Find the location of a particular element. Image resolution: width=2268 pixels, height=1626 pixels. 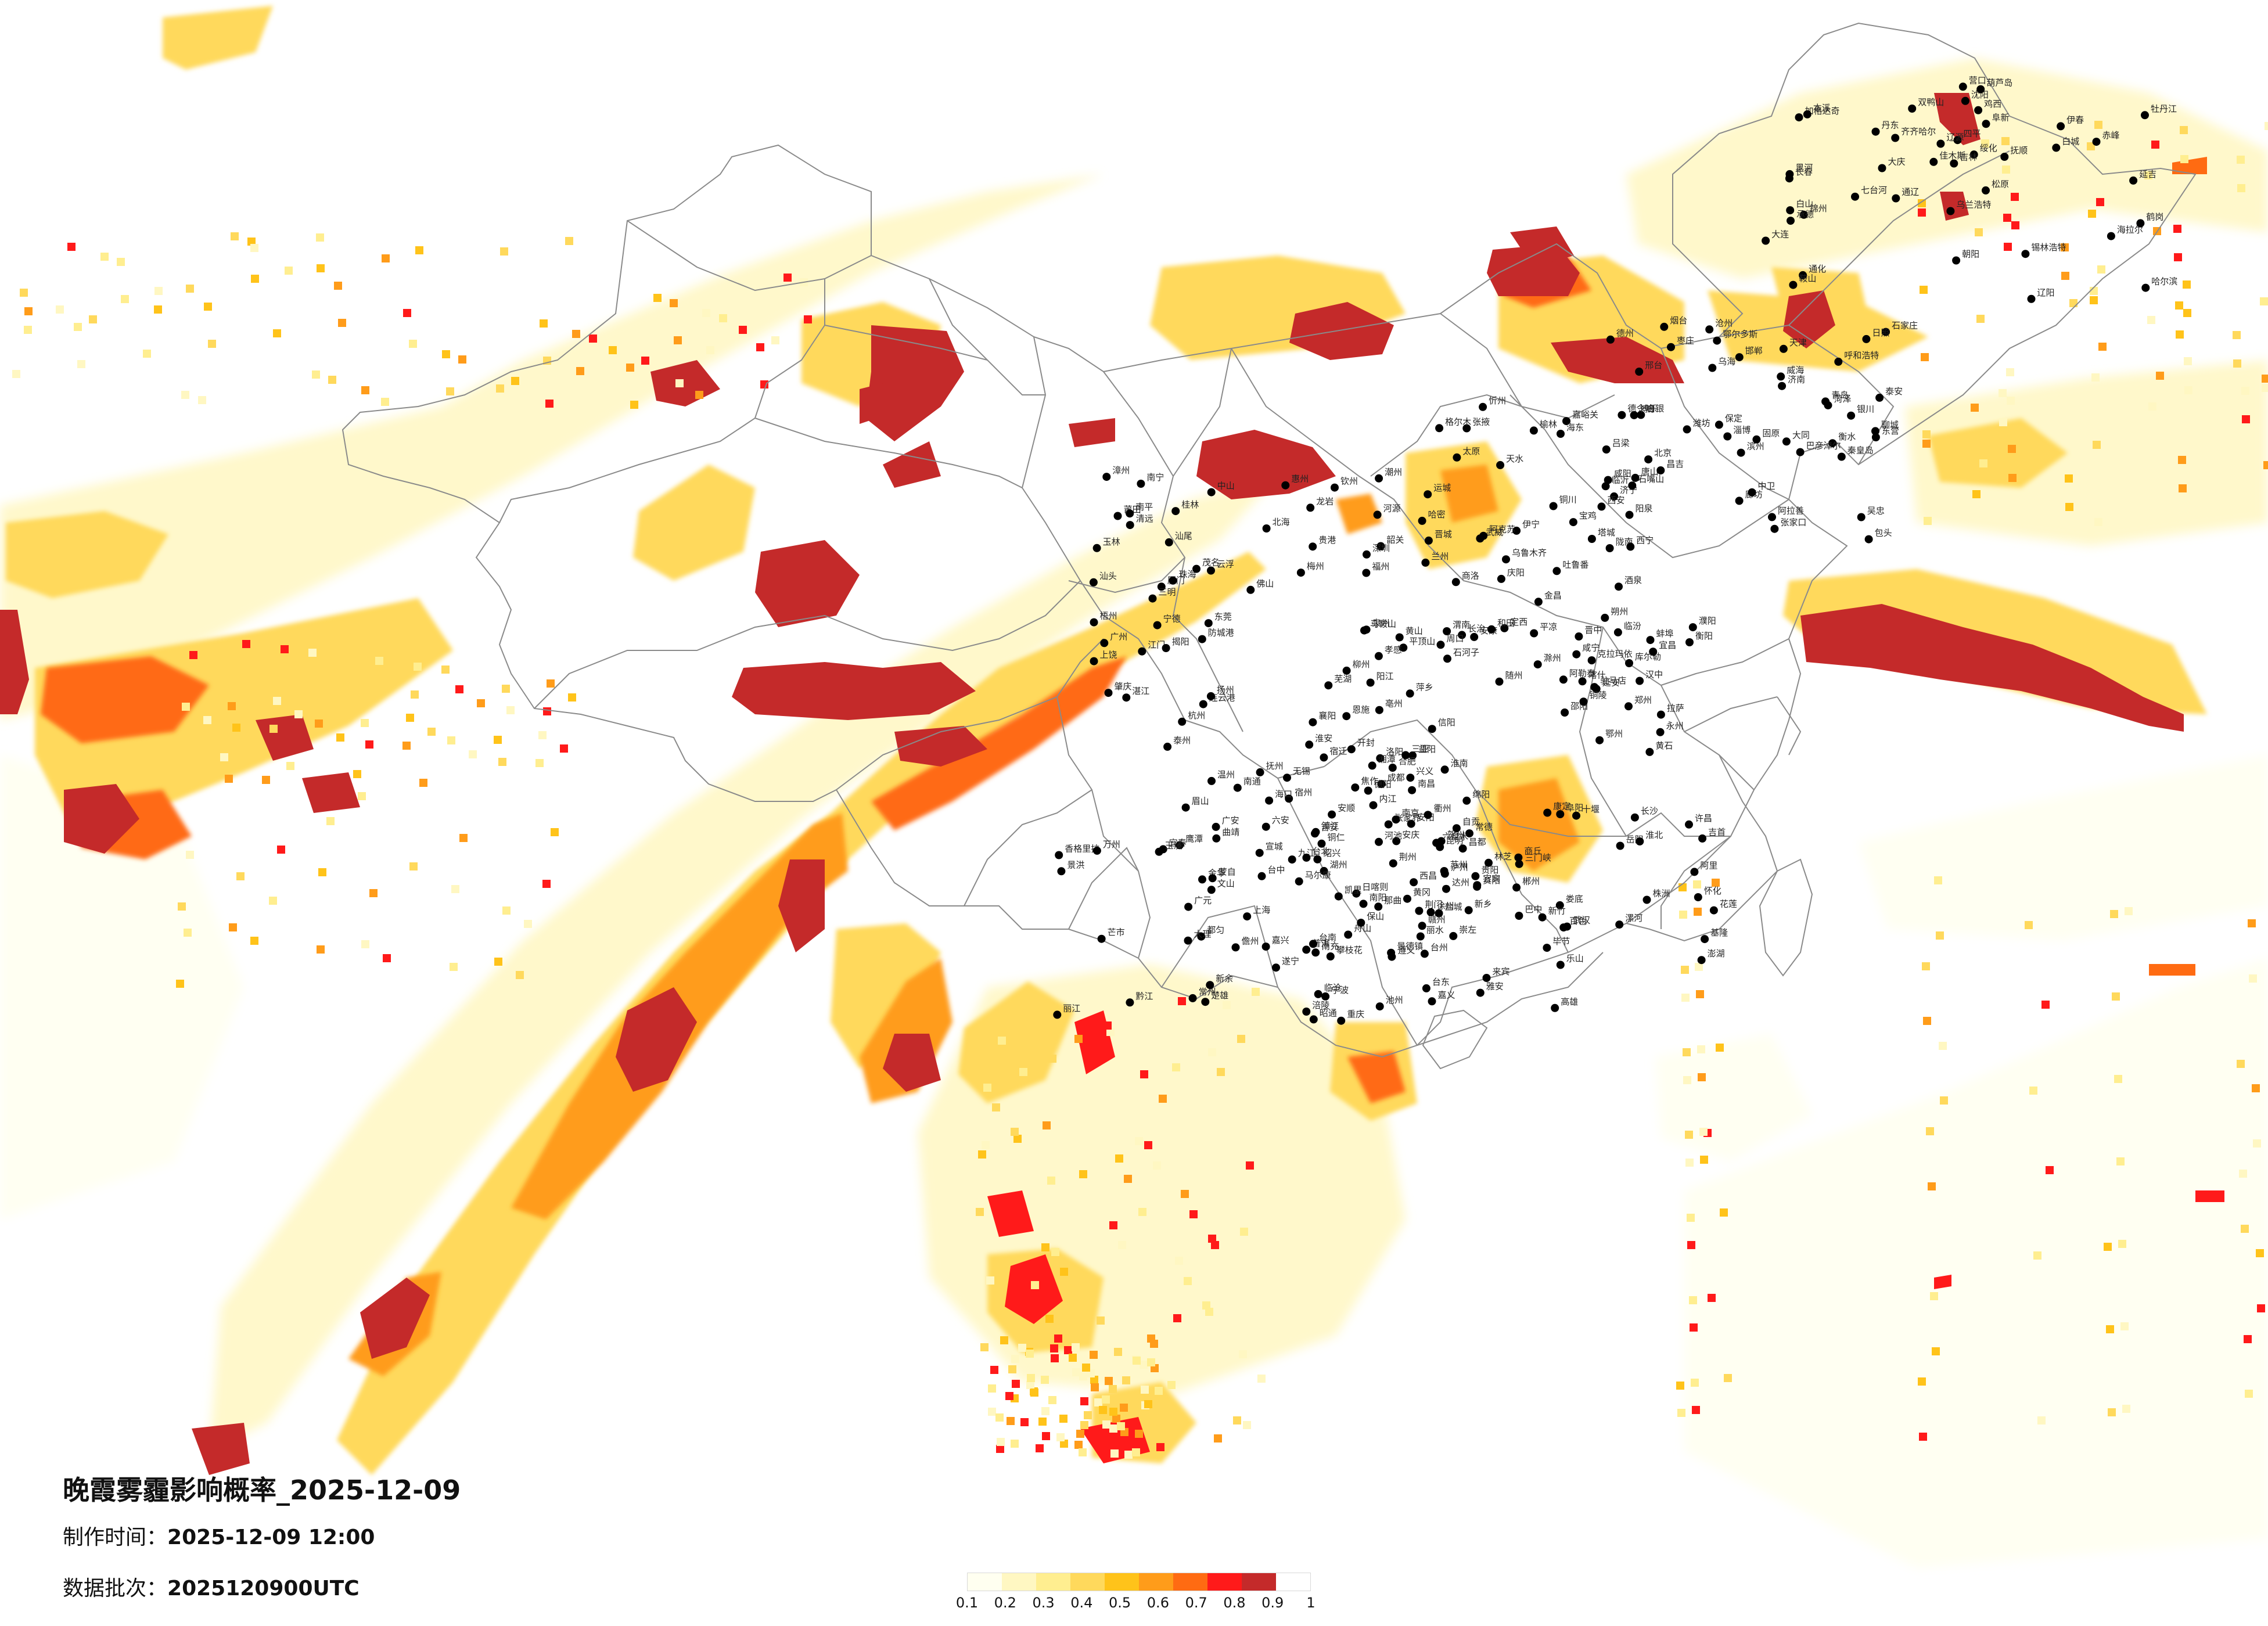

city-label: 双鸭山 is located at coordinates (1931, 102).